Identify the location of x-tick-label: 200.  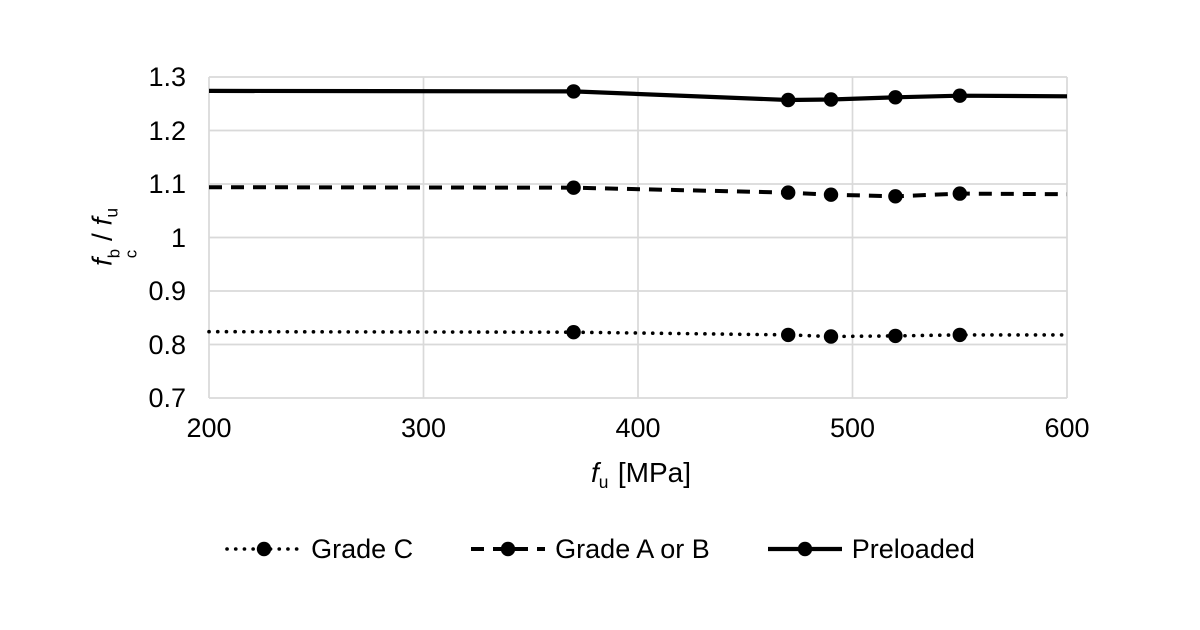
(209, 428).